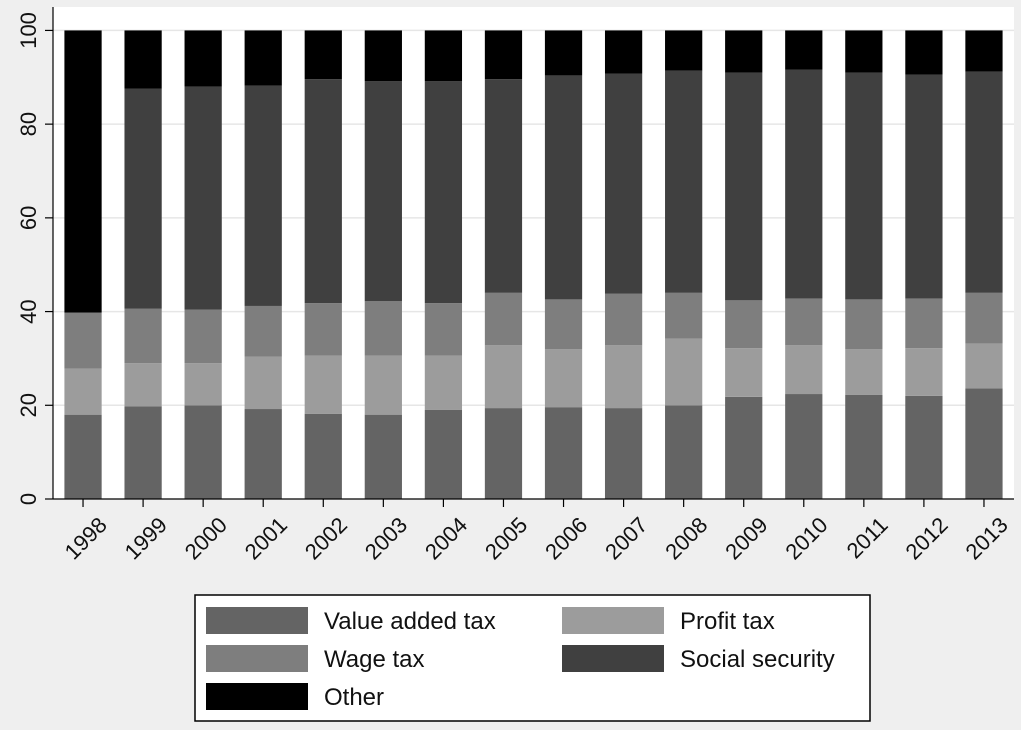  Describe the element at coordinates (28, 499) in the screenshot. I see `y-tick-label: 0` at that location.